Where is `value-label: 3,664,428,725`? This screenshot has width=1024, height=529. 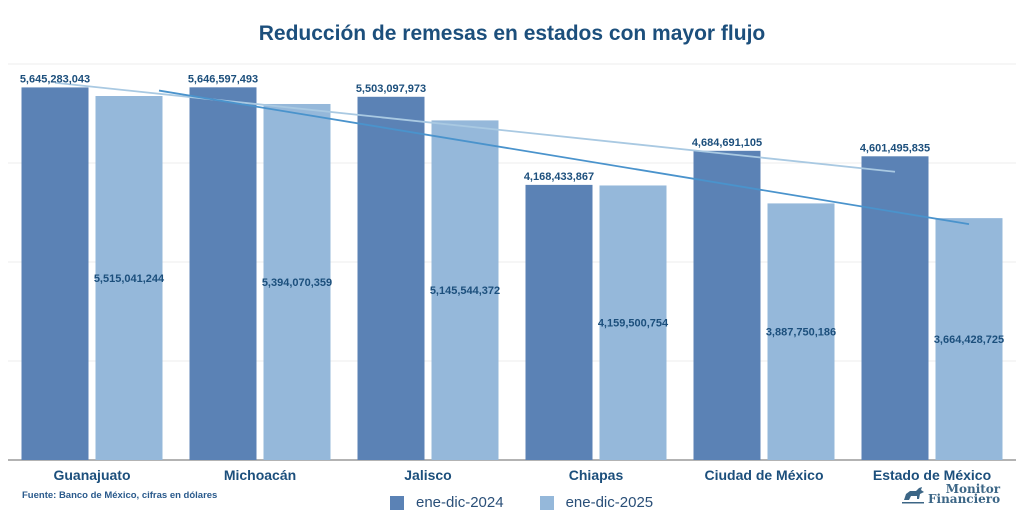
value-label: 3,664,428,725 is located at coordinates (969, 340).